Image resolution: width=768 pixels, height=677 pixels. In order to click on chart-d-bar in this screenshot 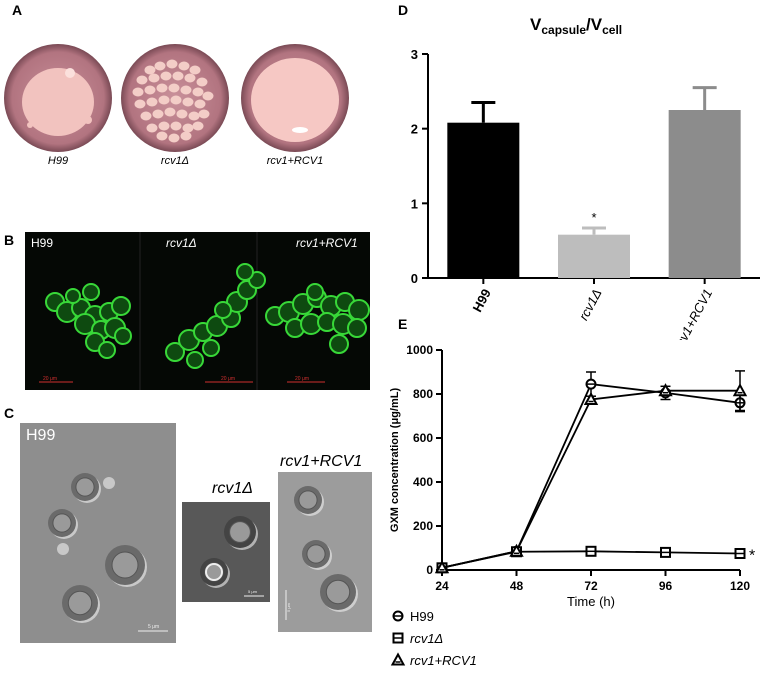, I will do `click(594, 256)`.